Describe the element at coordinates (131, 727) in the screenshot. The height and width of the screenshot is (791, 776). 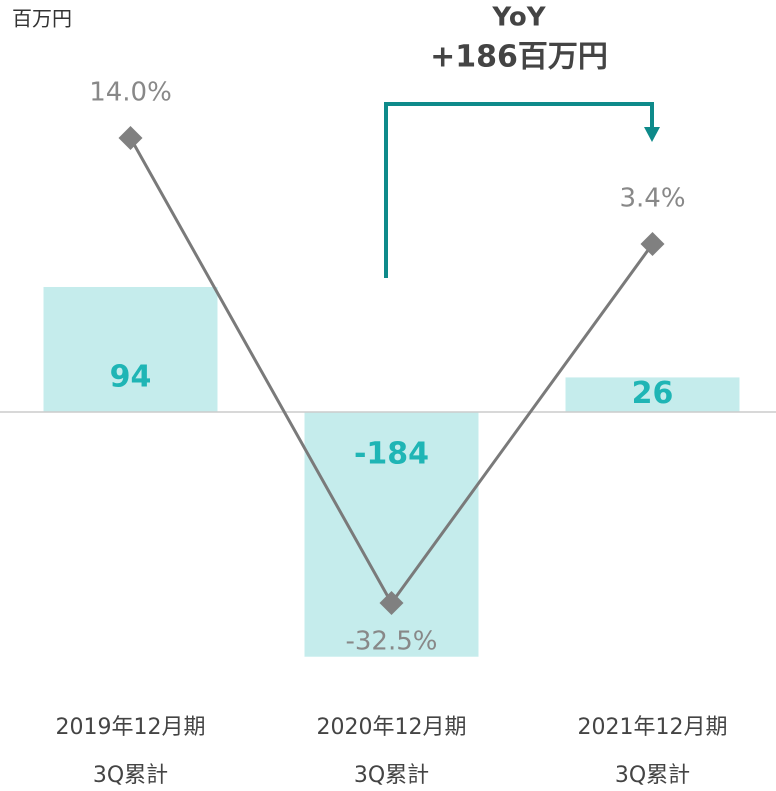
I see `x-tick-label: 2019年12月期` at that location.